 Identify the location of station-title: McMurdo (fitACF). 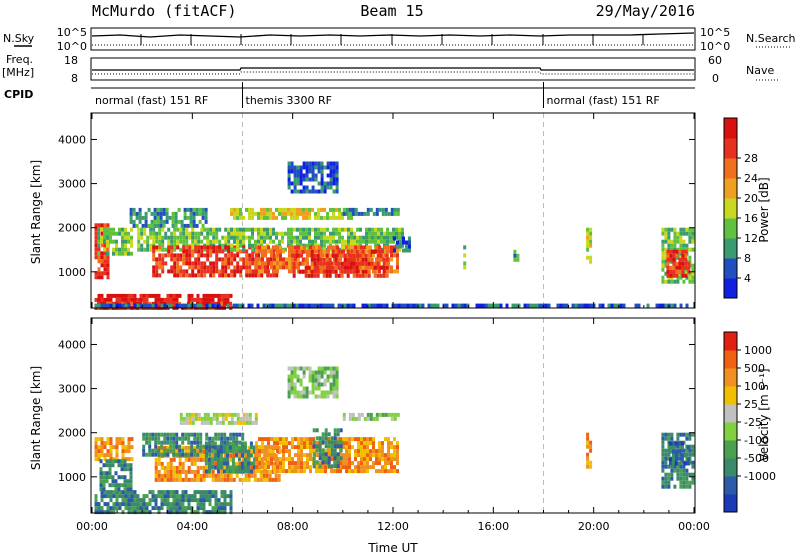
(164, 11).